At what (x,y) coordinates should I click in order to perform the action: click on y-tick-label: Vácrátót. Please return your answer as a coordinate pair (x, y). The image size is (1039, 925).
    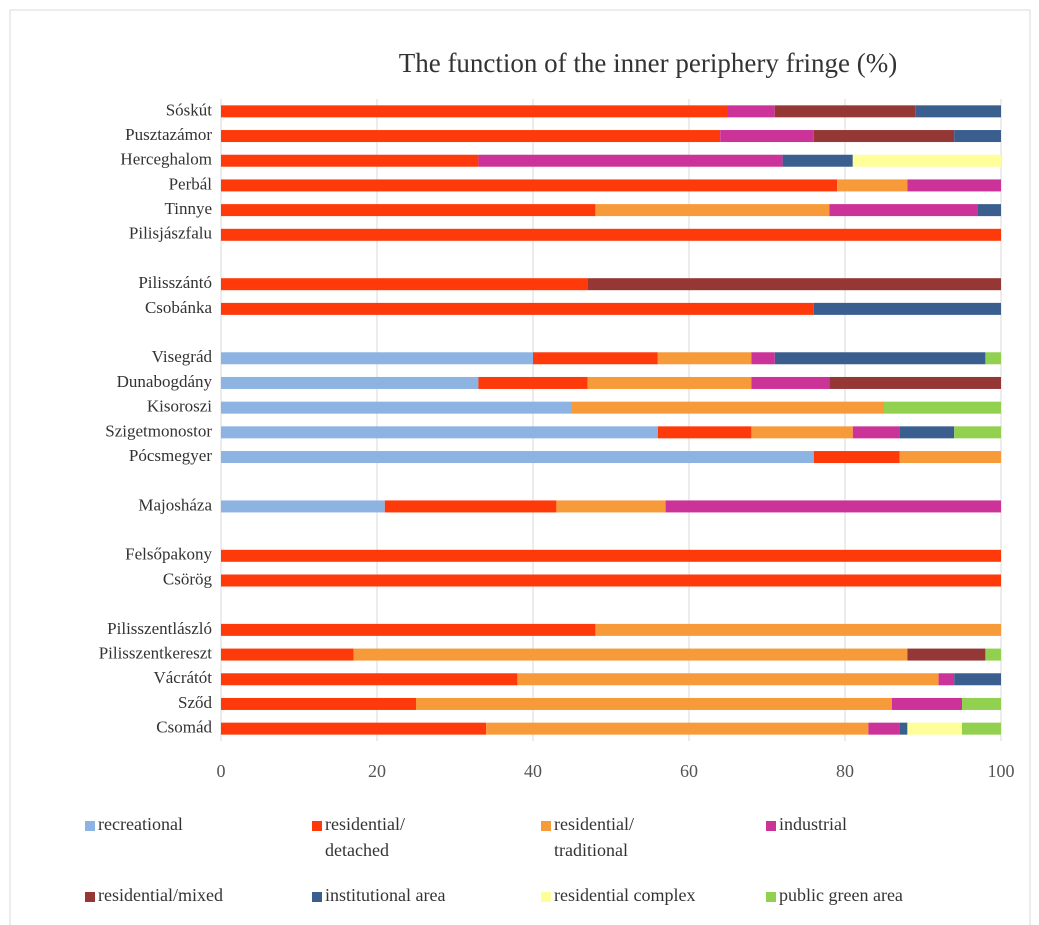
    Looking at the image, I should click on (182, 677).